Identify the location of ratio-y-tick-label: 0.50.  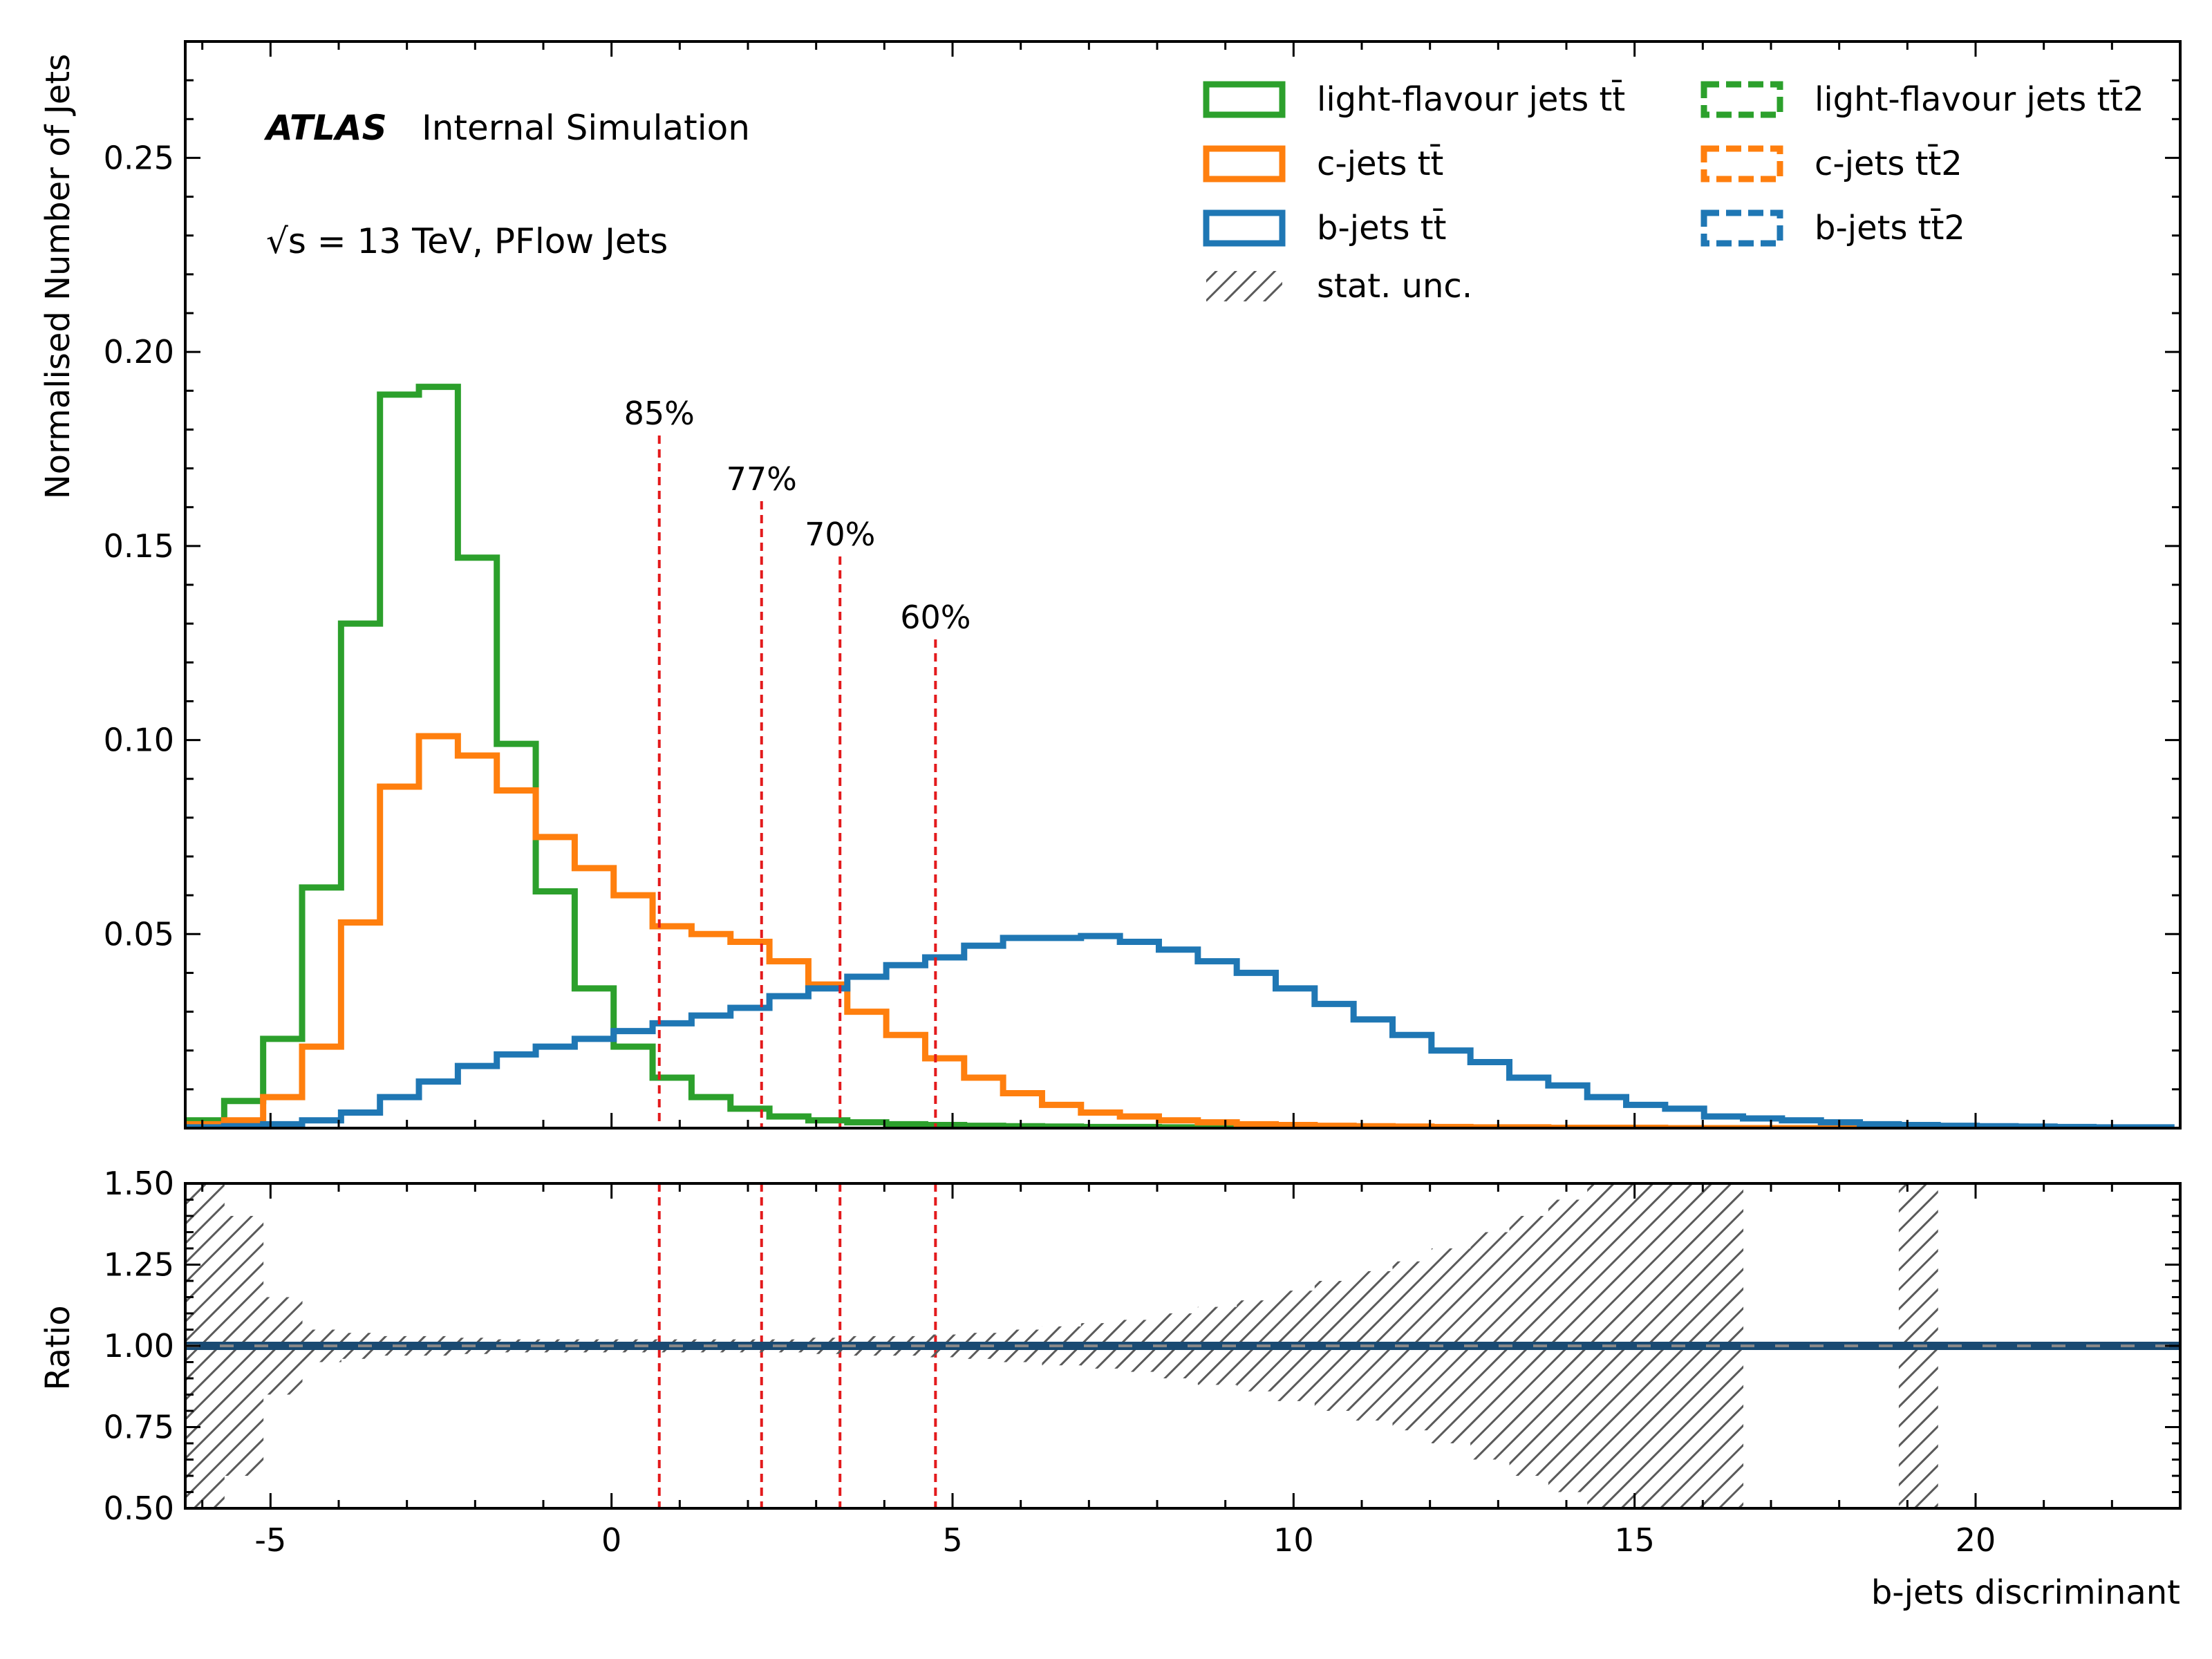
(139, 1508).